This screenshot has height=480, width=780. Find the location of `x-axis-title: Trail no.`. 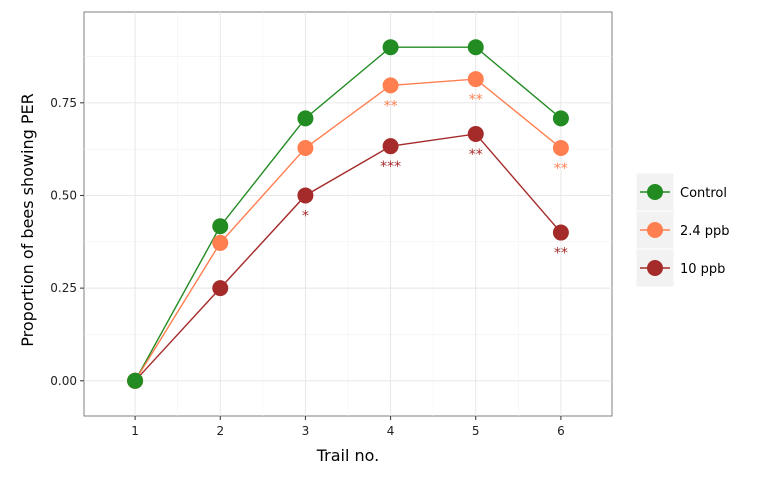

x-axis-title: Trail no. is located at coordinates (348, 455).